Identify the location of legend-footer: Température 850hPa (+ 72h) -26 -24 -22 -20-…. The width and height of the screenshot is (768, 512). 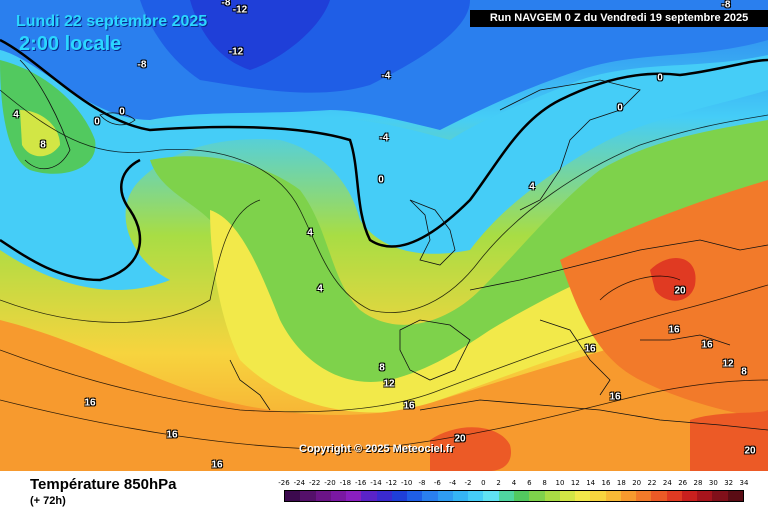
(384, 491).